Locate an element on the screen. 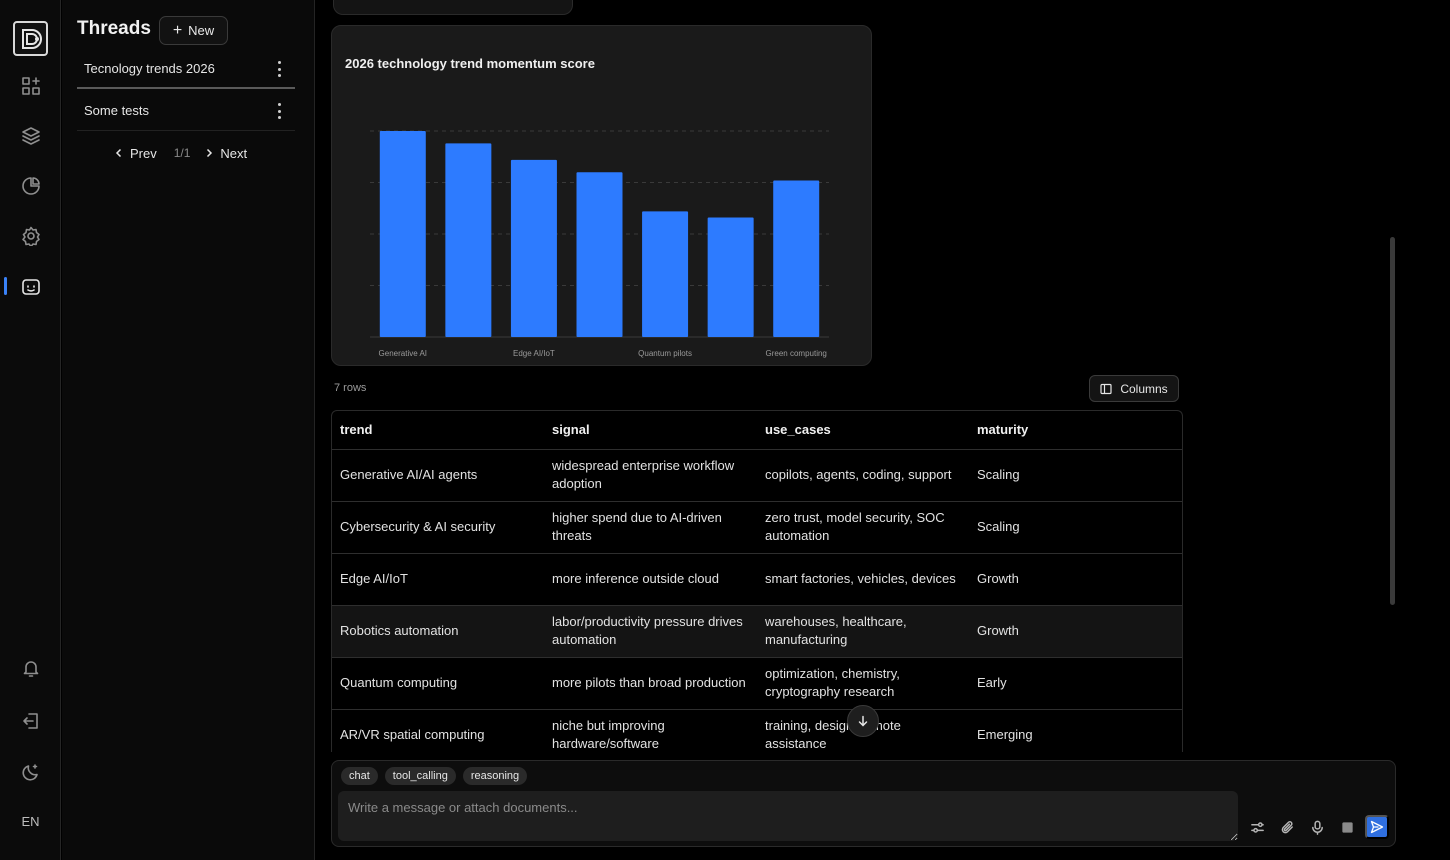 The width and height of the screenshot is (1450, 860). pie-chart-icon is located at coordinates (30, 185).